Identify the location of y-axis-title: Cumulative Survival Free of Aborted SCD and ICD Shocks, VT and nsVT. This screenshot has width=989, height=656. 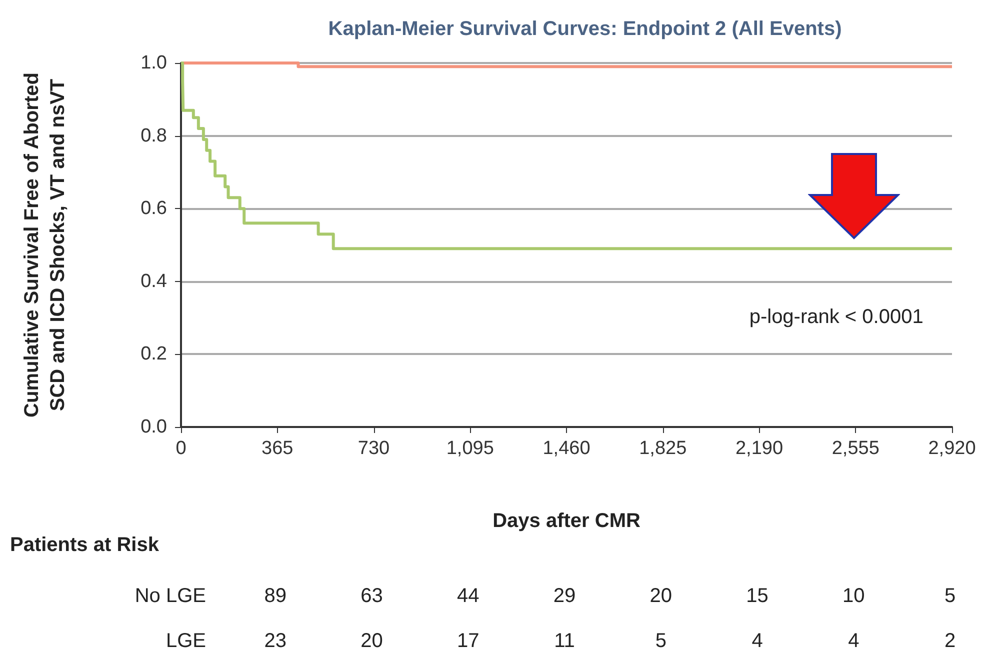
(45, 245).